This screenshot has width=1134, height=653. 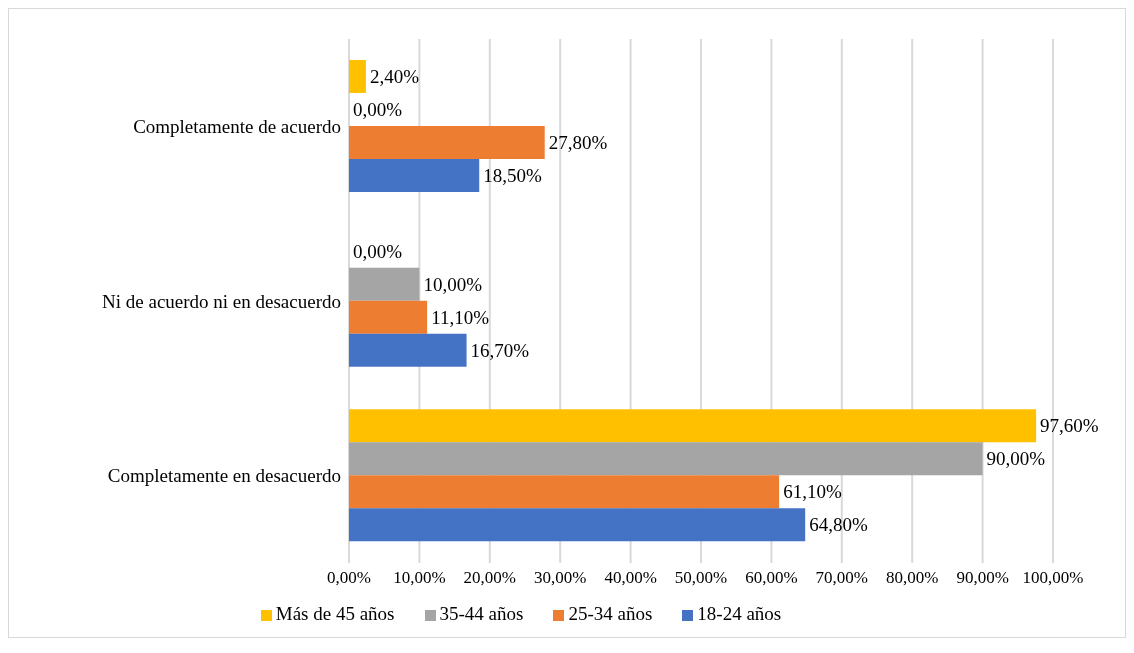 What do you see at coordinates (224, 476) in the screenshot?
I see `y-tick-label: Completamente en desacuerdo` at bounding box center [224, 476].